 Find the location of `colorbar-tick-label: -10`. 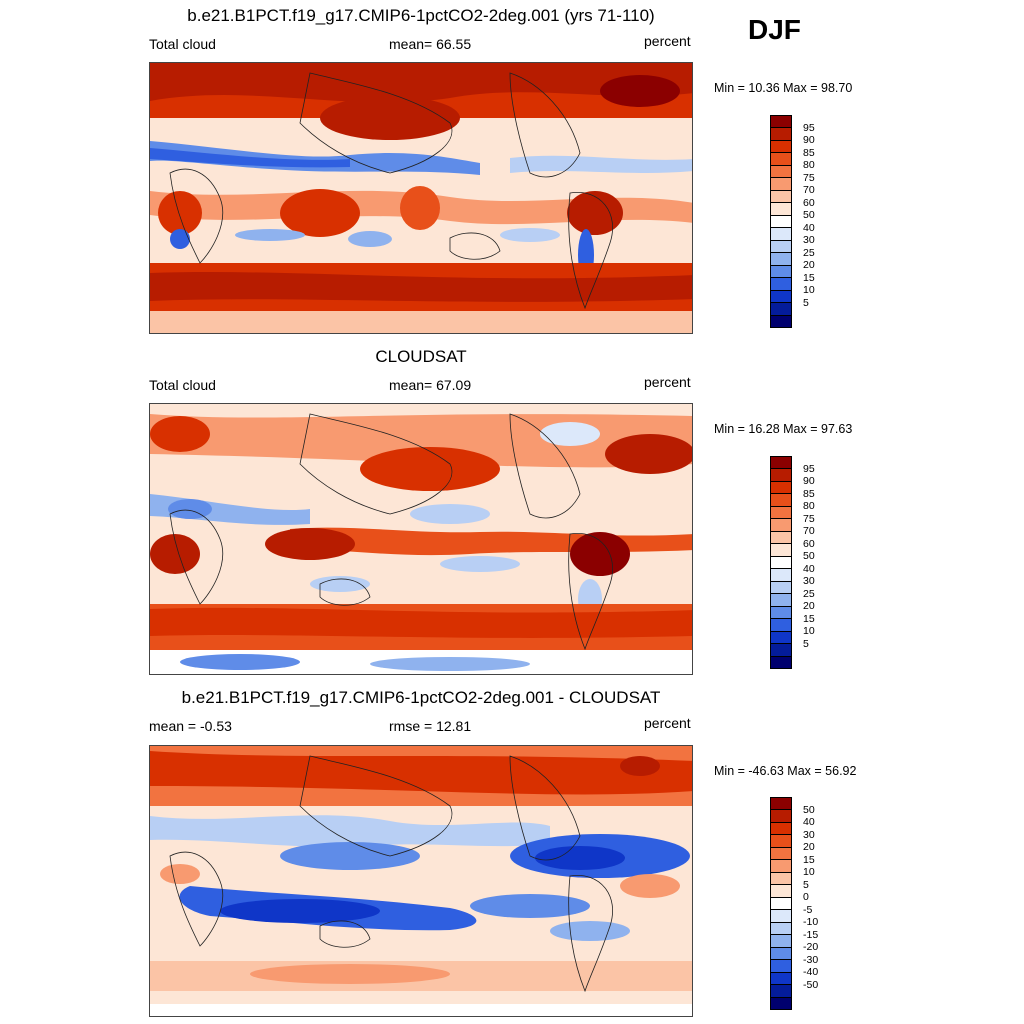

colorbar-tick-label: -10 is located at coordinates (811, 922).